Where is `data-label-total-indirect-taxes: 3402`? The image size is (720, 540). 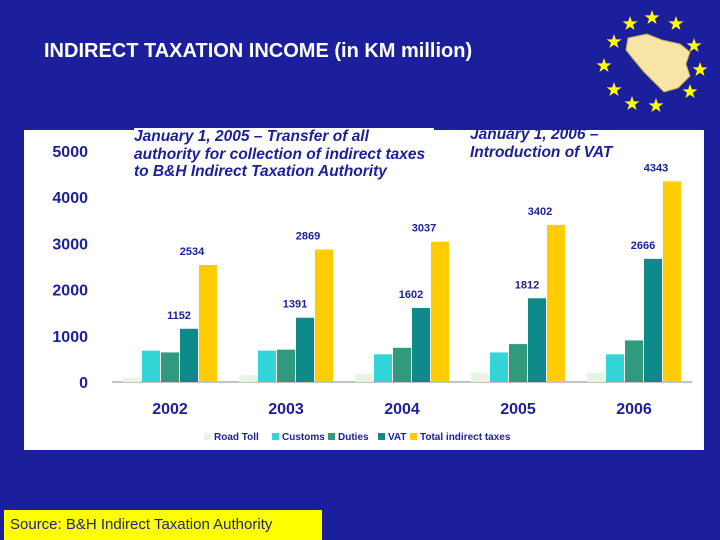 data-label-total-indirect-taxes: 3402 is located at coordinates (540, 212).